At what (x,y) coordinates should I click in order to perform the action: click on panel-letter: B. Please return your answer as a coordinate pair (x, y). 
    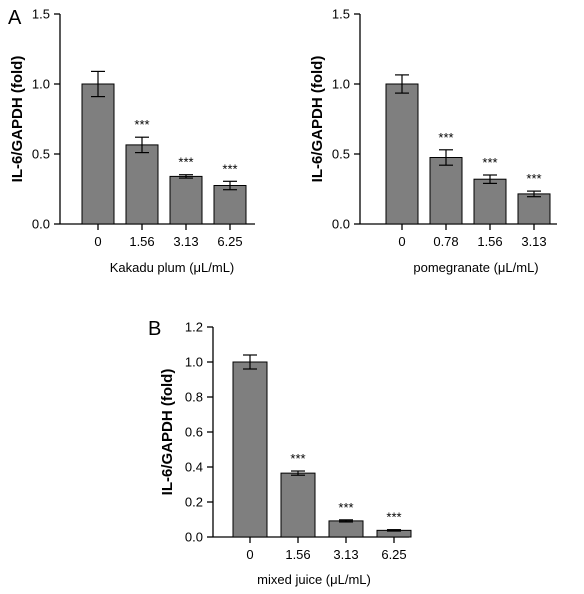
    Looking at the image, I should click on (154, 329).